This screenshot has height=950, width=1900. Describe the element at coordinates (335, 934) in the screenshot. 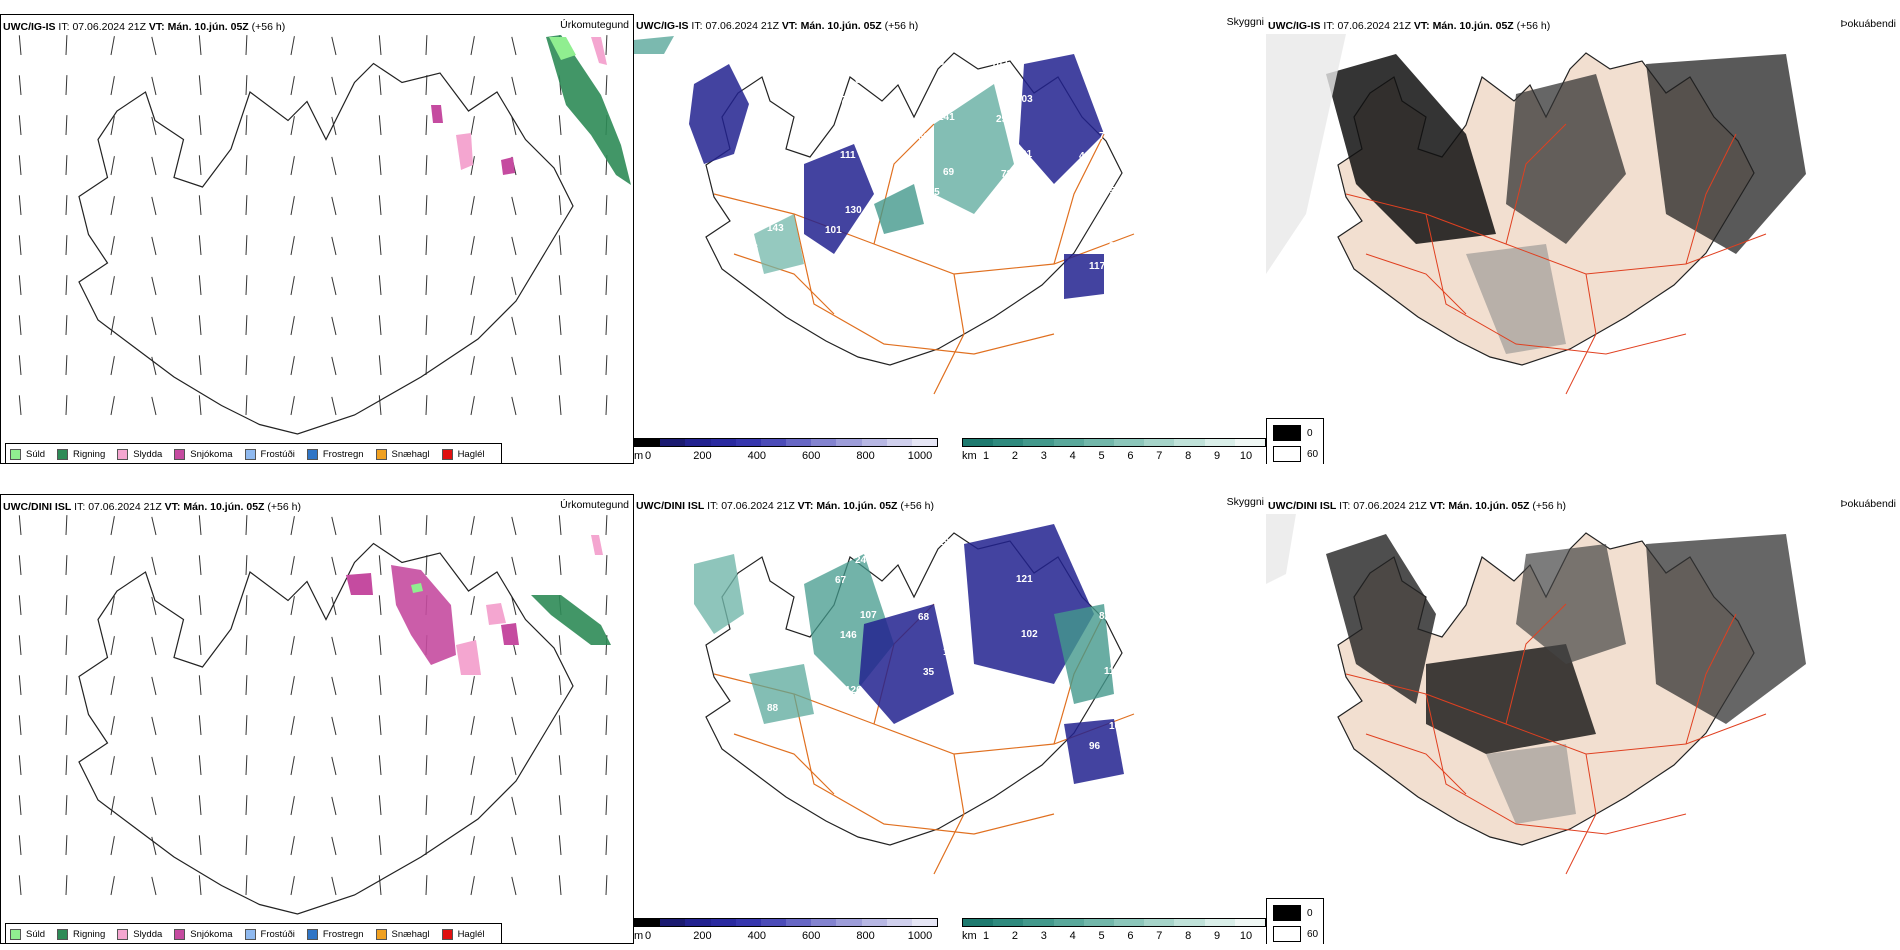

I see `legend-item-frostregn: Frostregn` at that location.